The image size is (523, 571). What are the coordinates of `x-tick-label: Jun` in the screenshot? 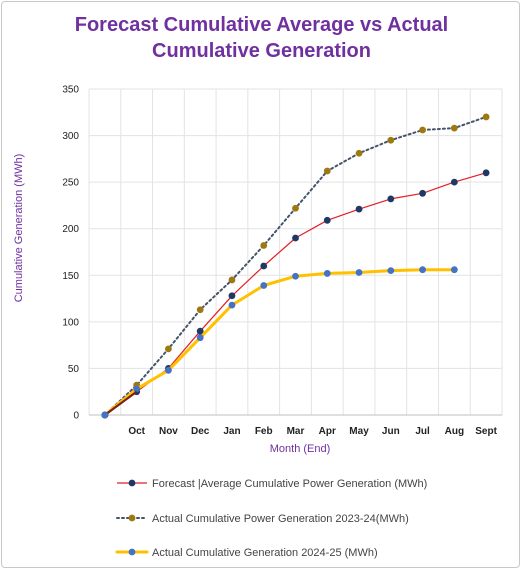 It's located at (391, 431).